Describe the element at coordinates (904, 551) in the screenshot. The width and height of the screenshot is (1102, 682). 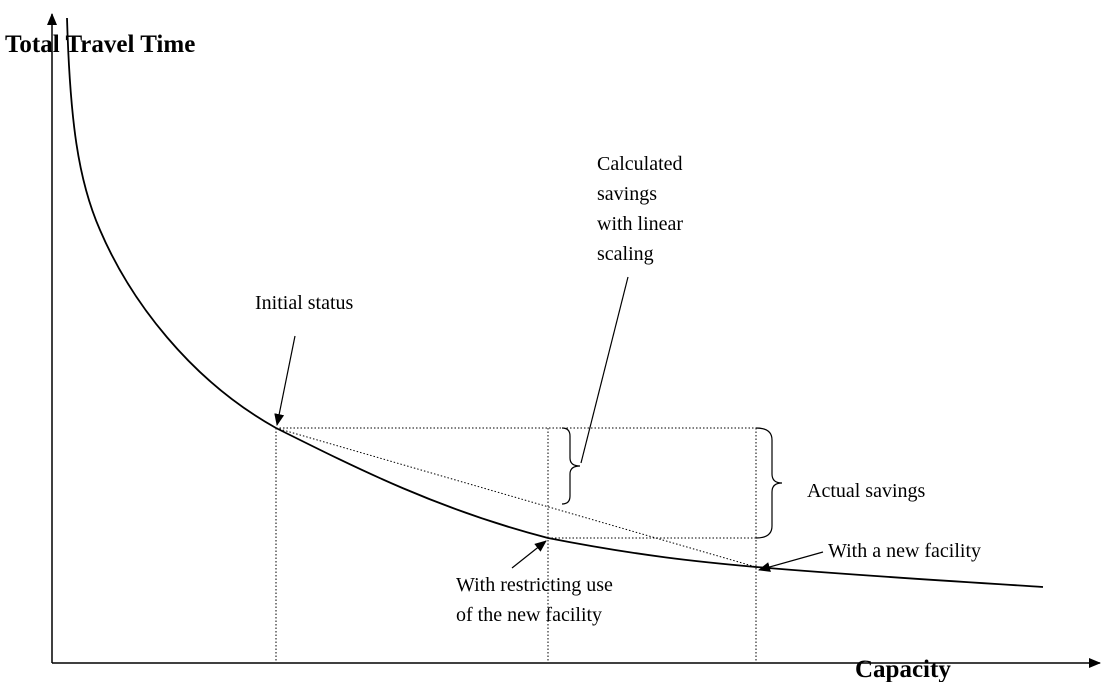
I see `annotation: With a new facility` at that location.